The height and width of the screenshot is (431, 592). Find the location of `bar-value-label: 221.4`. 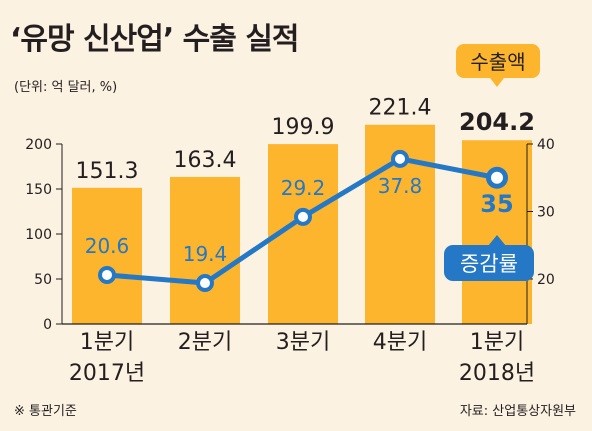

bar-value-label: 221.4 is located at coordinates (400, 108).